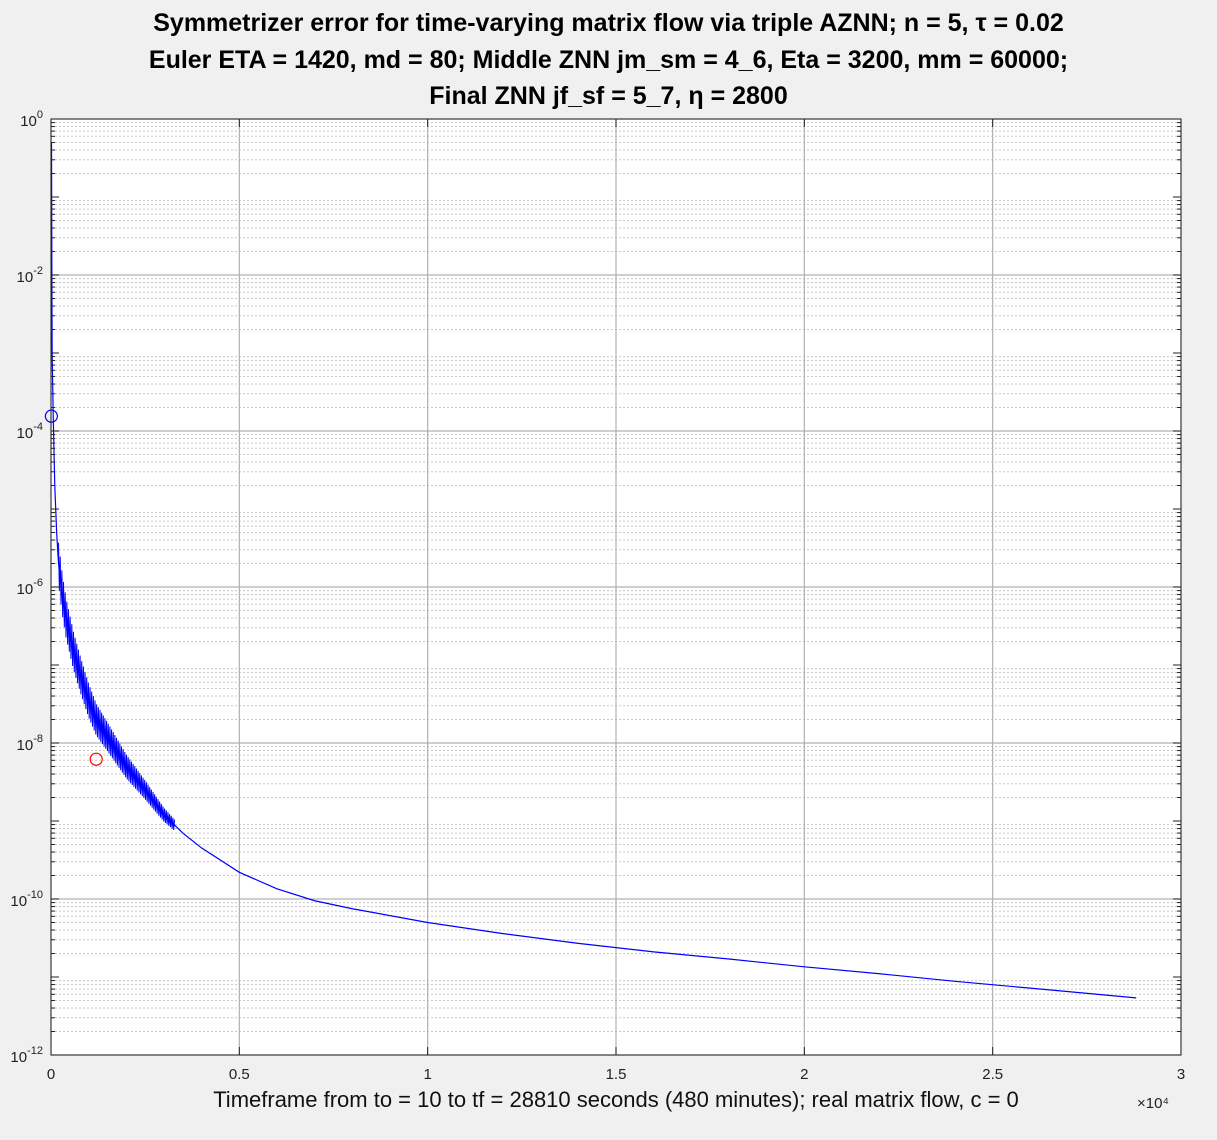  What do you see at coordinates (30, 743) in the screenshot?
I see `y-tick-label: 10⁻⁸` at bounding box center [30, 743].